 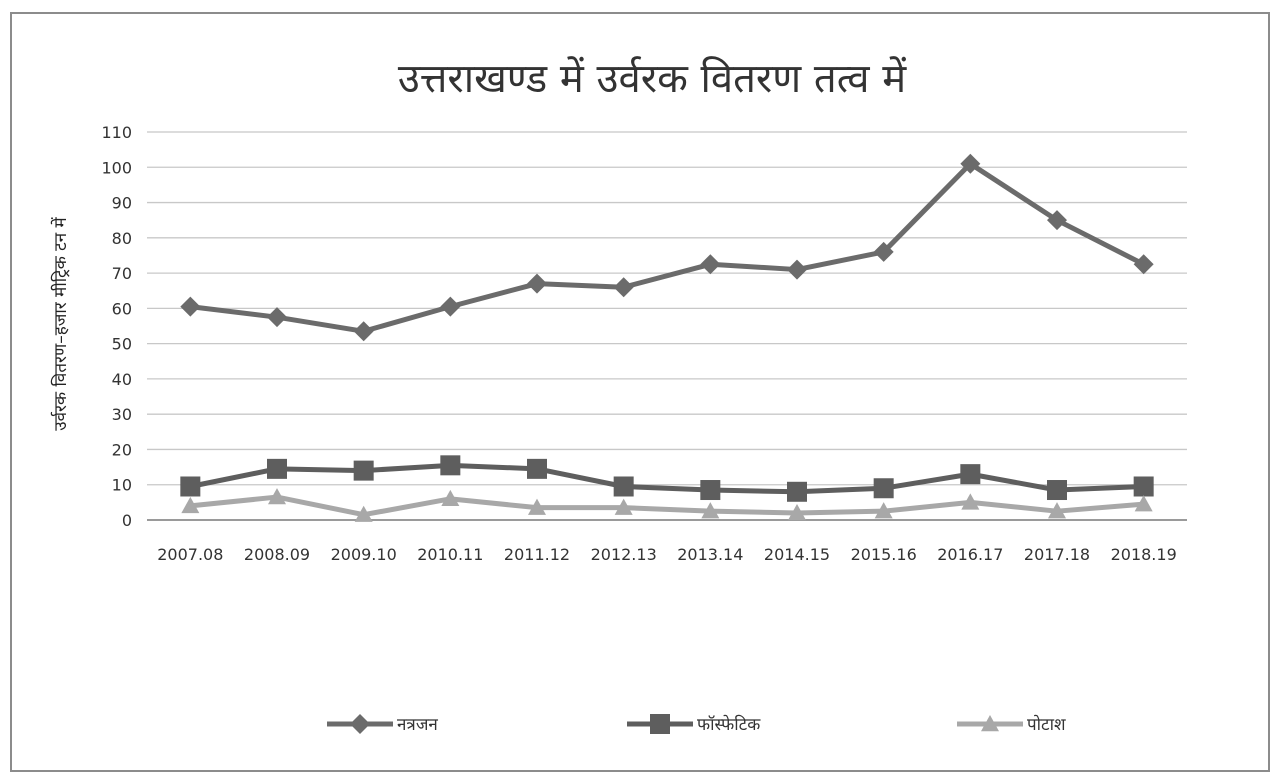 I want to click on legend-item: फॉस्फेटिक, so click(x=694, y=724).